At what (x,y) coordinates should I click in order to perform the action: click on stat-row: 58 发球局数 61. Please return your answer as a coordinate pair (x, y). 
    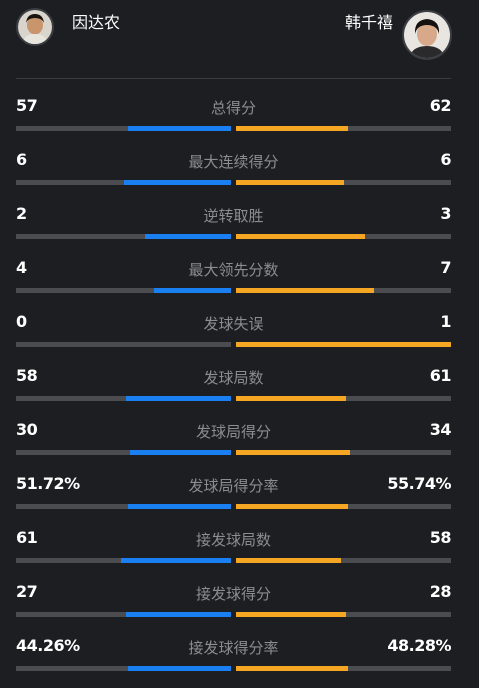
    Looking at the image, I should click on (234, 391).